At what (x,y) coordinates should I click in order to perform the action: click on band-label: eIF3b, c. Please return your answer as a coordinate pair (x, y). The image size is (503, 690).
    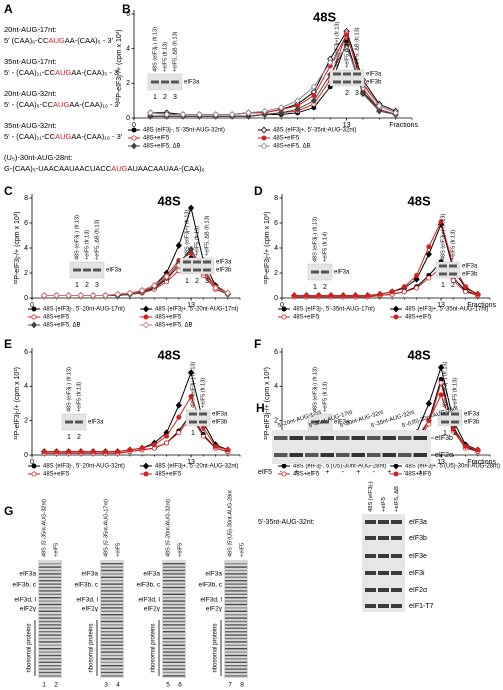
    Looking at the image, I should click on (87, 585).